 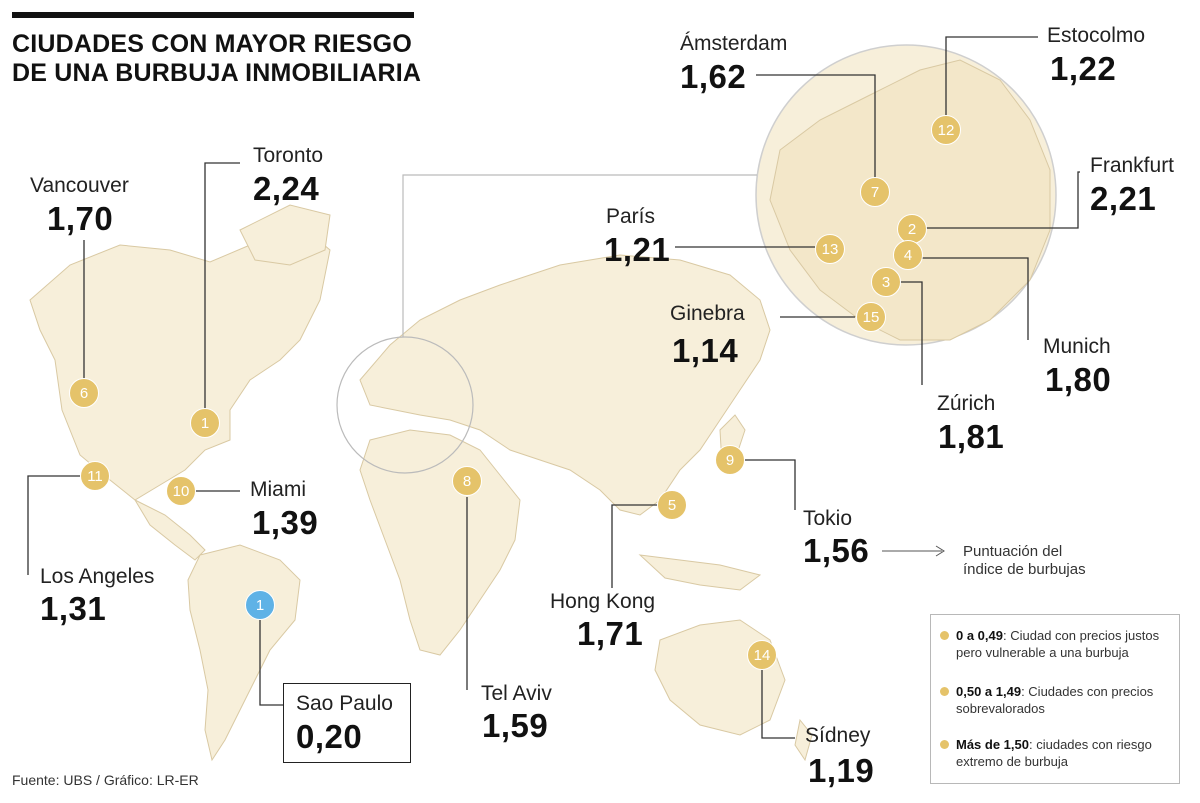 What do you see at coordinates (971, 436) in the screenshot?
I see `label-zurich-value: 1,81` at bounding box center [971, 436].